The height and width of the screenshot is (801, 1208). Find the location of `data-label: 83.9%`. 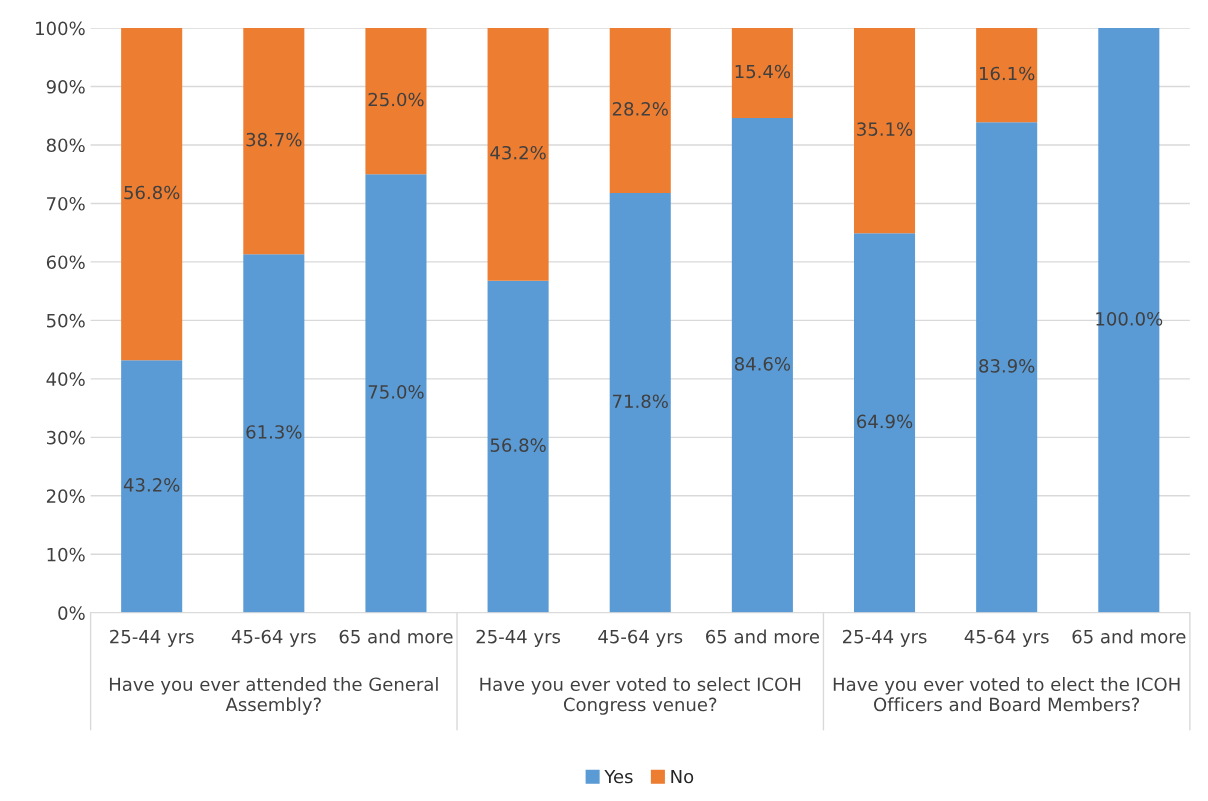

data-label: 83.9% is located at coordinates (1007, 366).